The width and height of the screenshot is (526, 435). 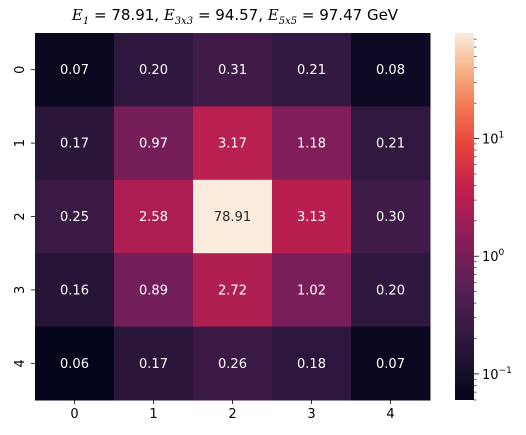 What do you see at coordinates (493, 139) in the screenshot?
I see `colorbar-tick-label: 10¹` at bounding box center [493, 139].